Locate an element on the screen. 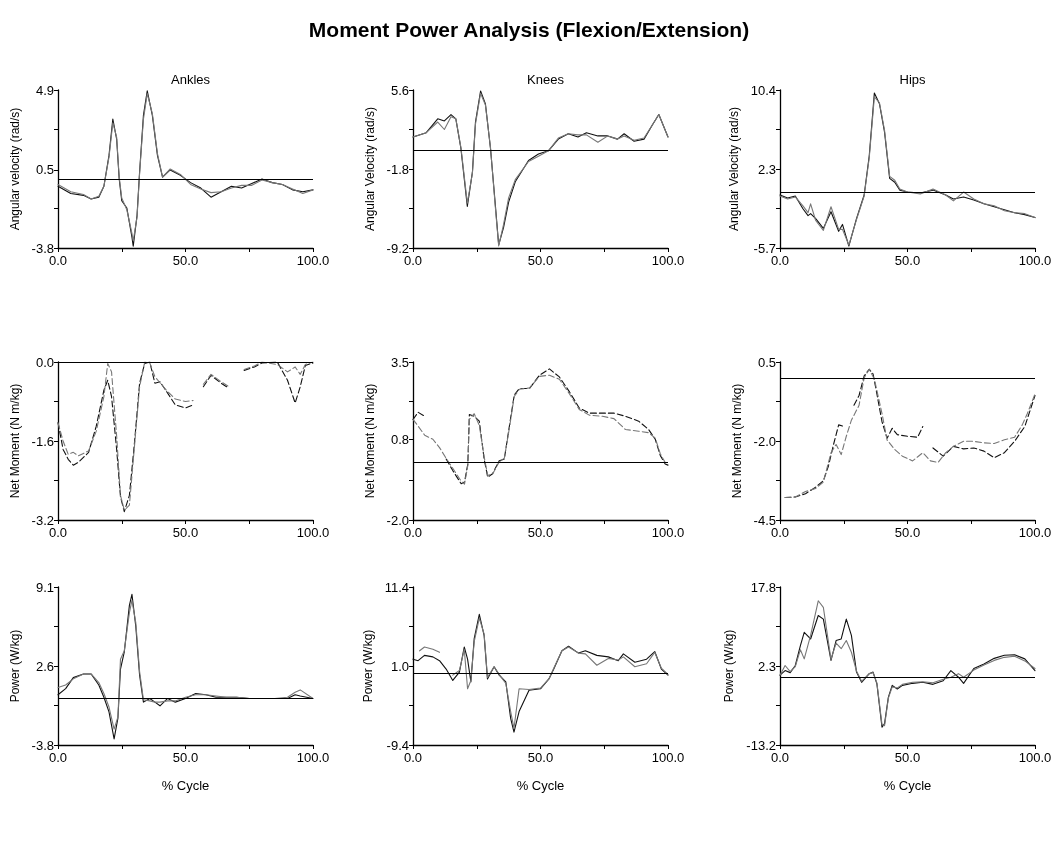  y-tick-label: 5.6 is located at coordinates (399, 90).